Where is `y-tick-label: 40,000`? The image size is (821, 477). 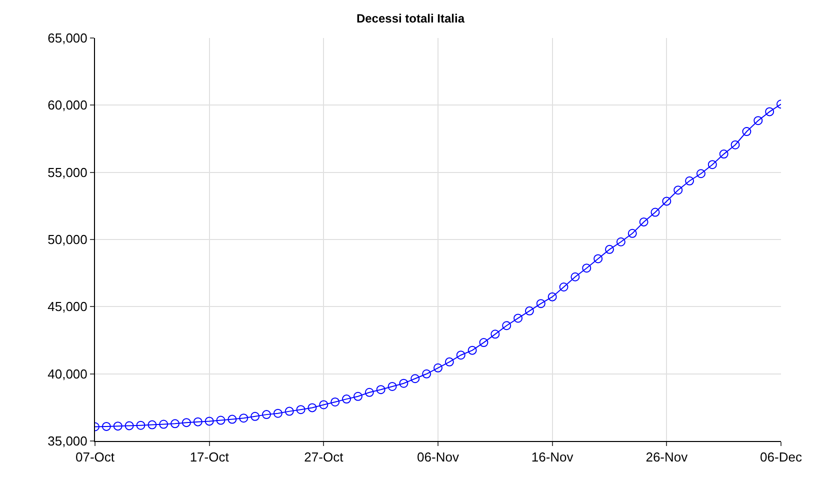 y-tick-label: 40,000 is located at coordinates (68, 374).